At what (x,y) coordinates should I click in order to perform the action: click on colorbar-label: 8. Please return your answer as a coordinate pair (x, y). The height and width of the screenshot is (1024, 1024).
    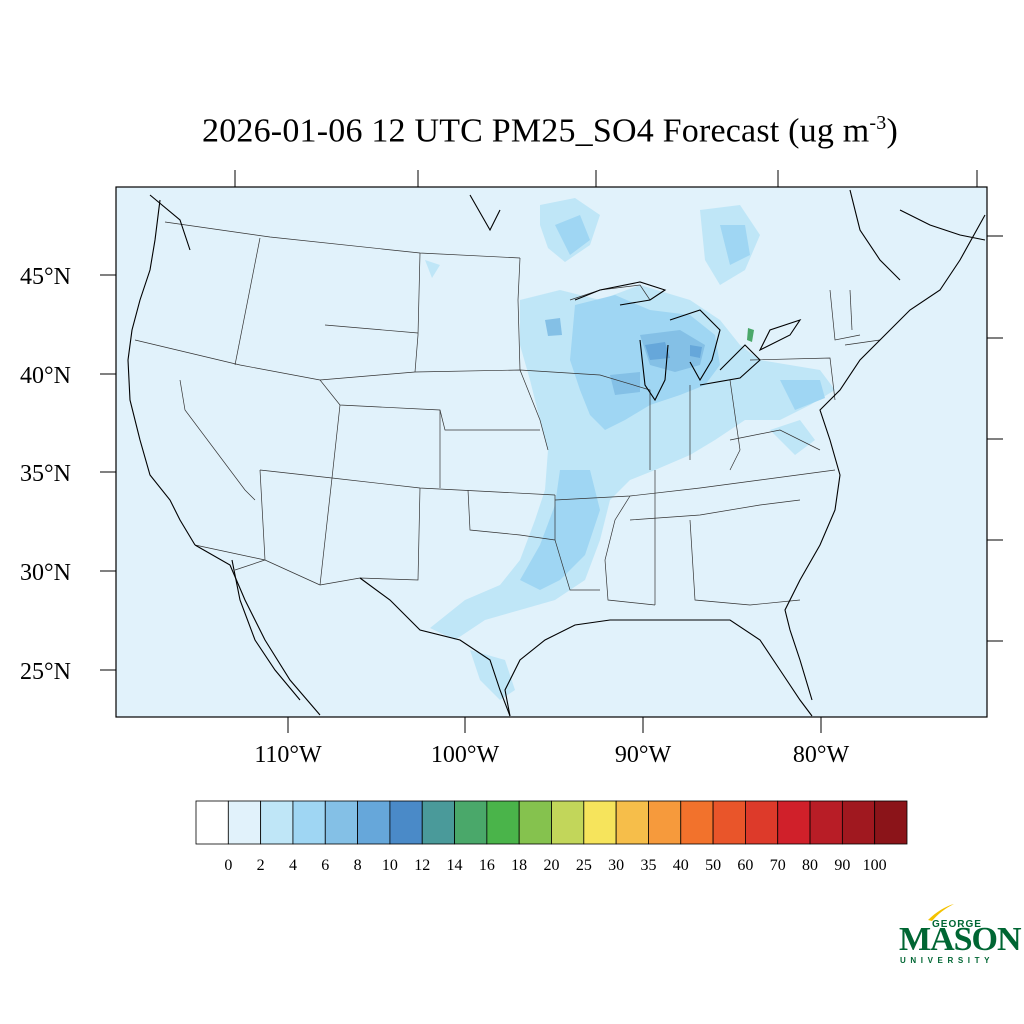
    Looking at the image, I should click on (358, 865).